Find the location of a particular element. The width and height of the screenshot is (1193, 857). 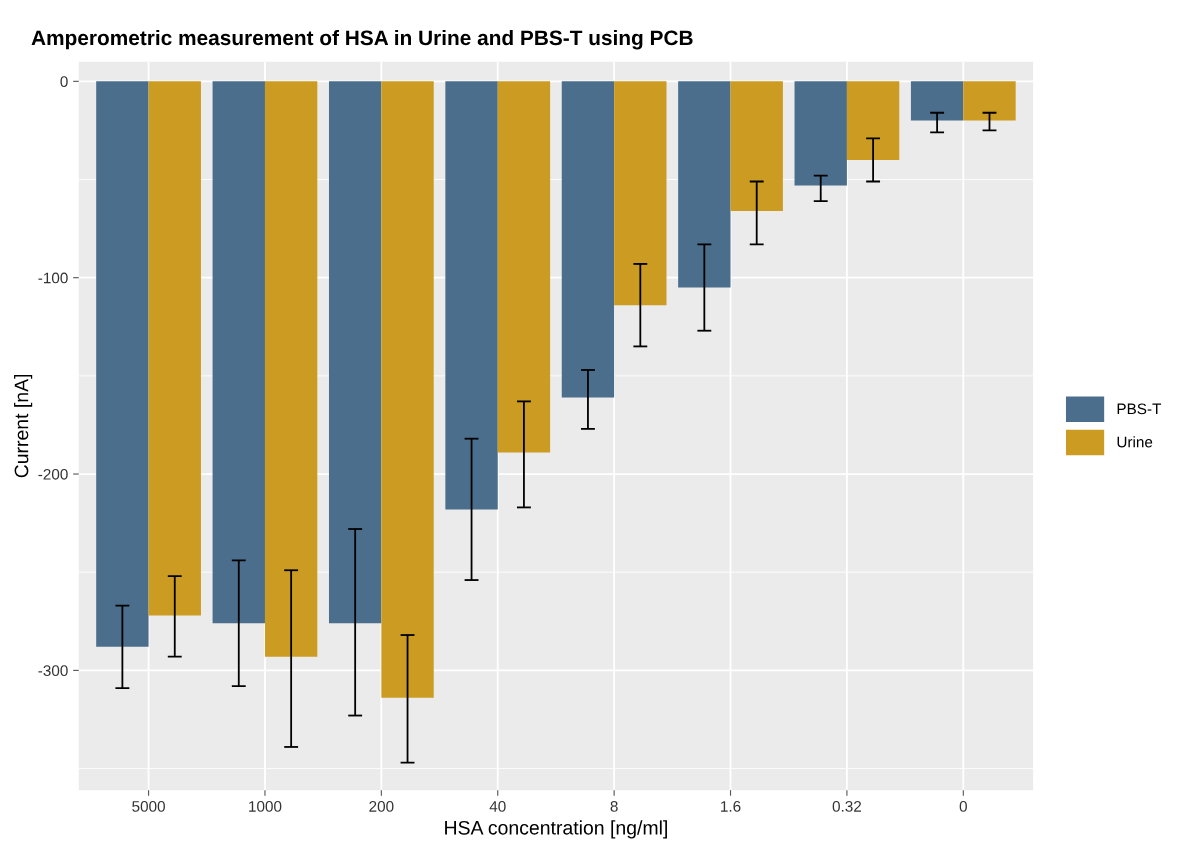

chart-title: Amperometric measurement of HSA in Urine and PBS-T using PCB is located at coordinates (362, 39).